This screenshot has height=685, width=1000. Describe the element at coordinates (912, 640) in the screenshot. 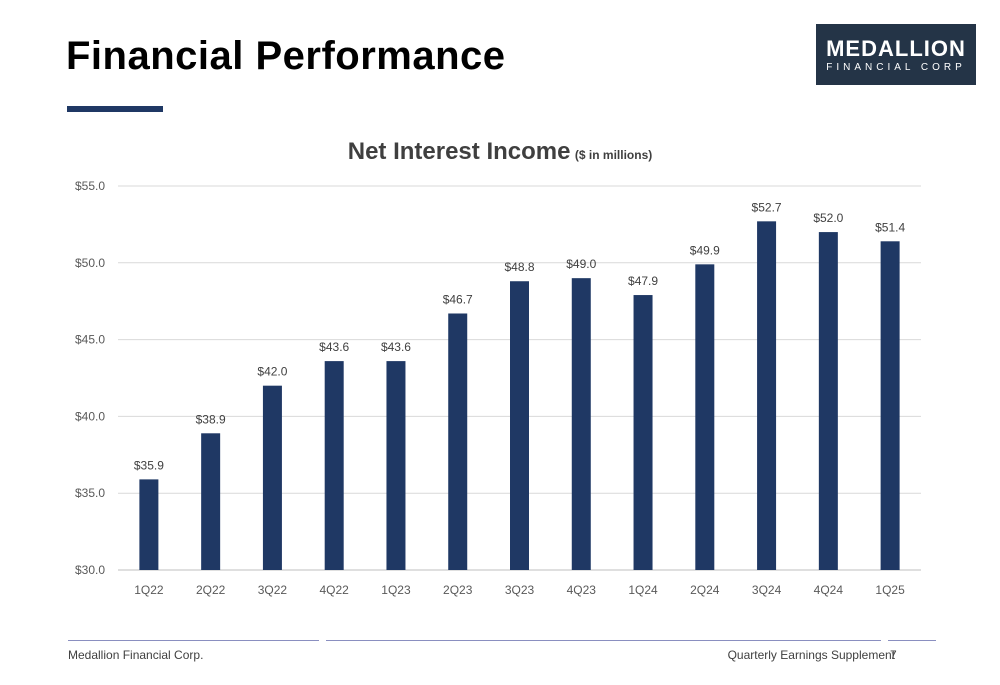

I see `footer-divider-right` at that location.